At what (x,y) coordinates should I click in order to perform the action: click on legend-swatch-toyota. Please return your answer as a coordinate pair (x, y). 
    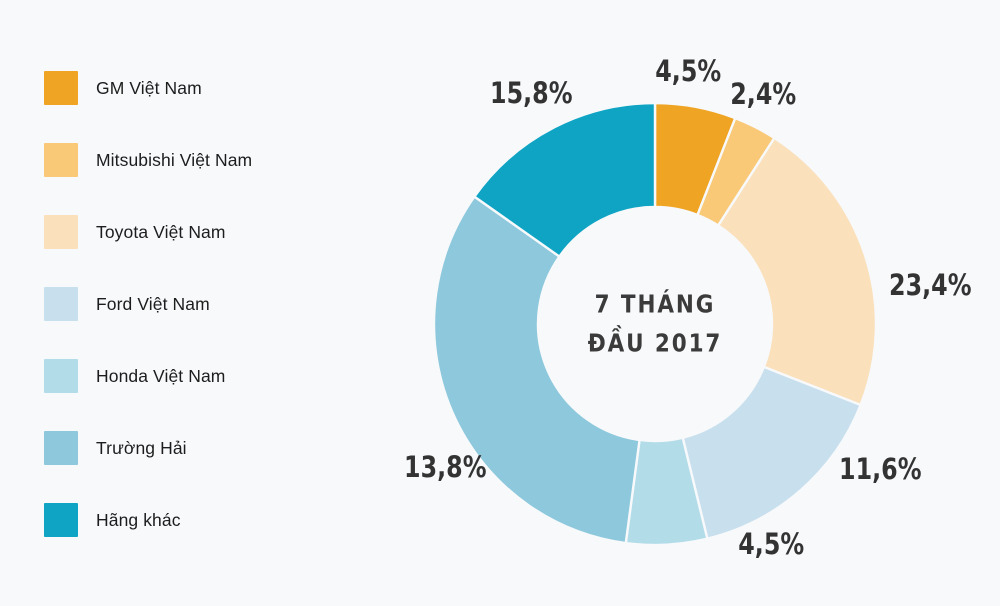
    Looking at the image, I should click on (61, 232).